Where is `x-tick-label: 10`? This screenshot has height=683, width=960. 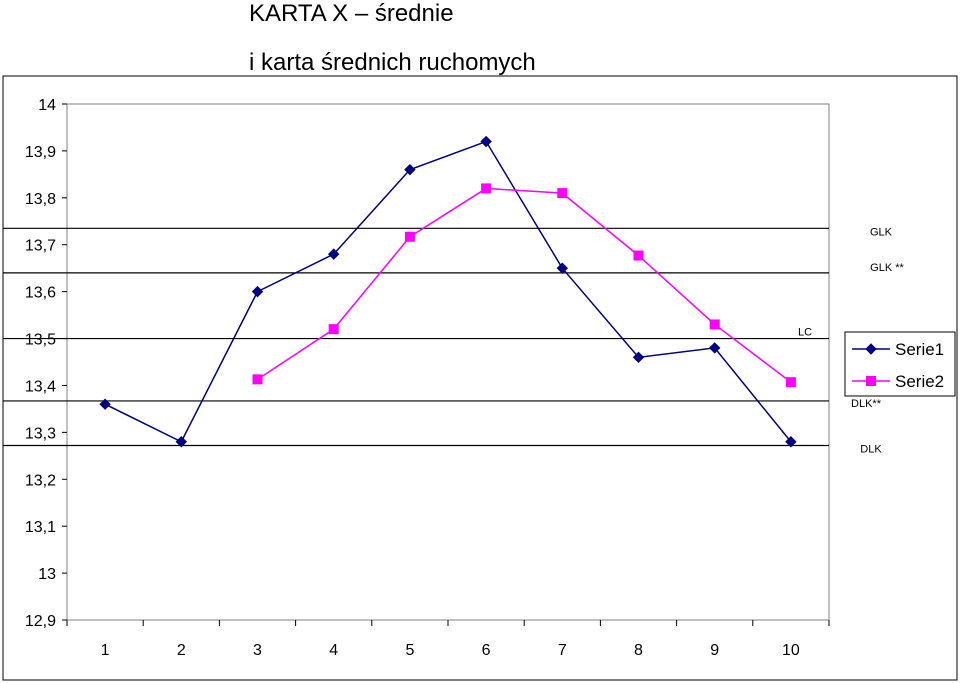
x-tick-label: 10 is located at coordinates (791, 650).